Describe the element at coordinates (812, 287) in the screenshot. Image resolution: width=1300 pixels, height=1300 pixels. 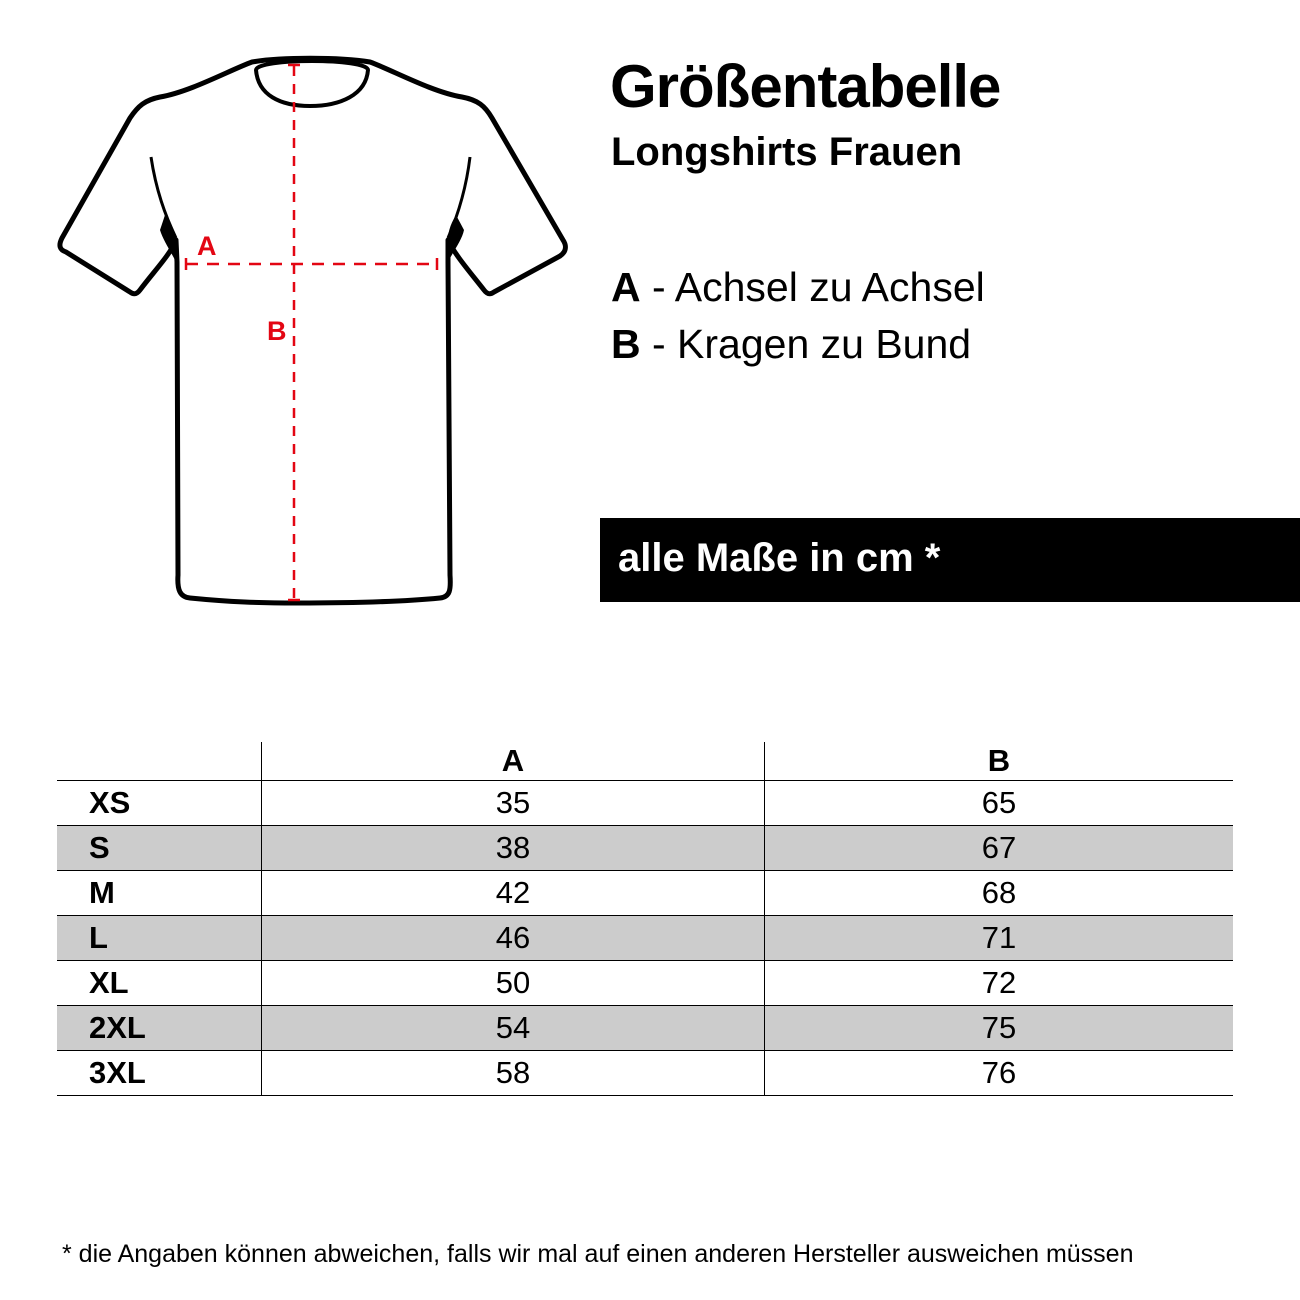
I see `legend-text: - Achsel zu Achsel` at that location.